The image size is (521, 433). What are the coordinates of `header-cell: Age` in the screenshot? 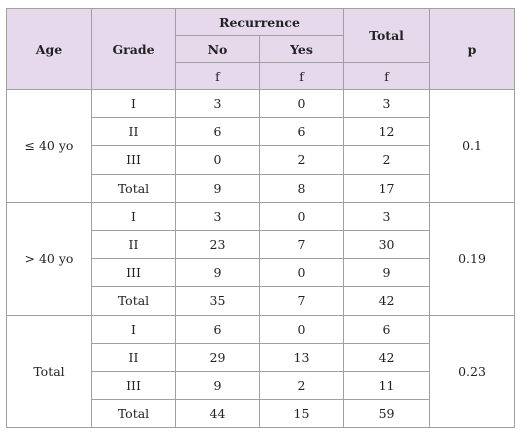 It's located at (49, 49).